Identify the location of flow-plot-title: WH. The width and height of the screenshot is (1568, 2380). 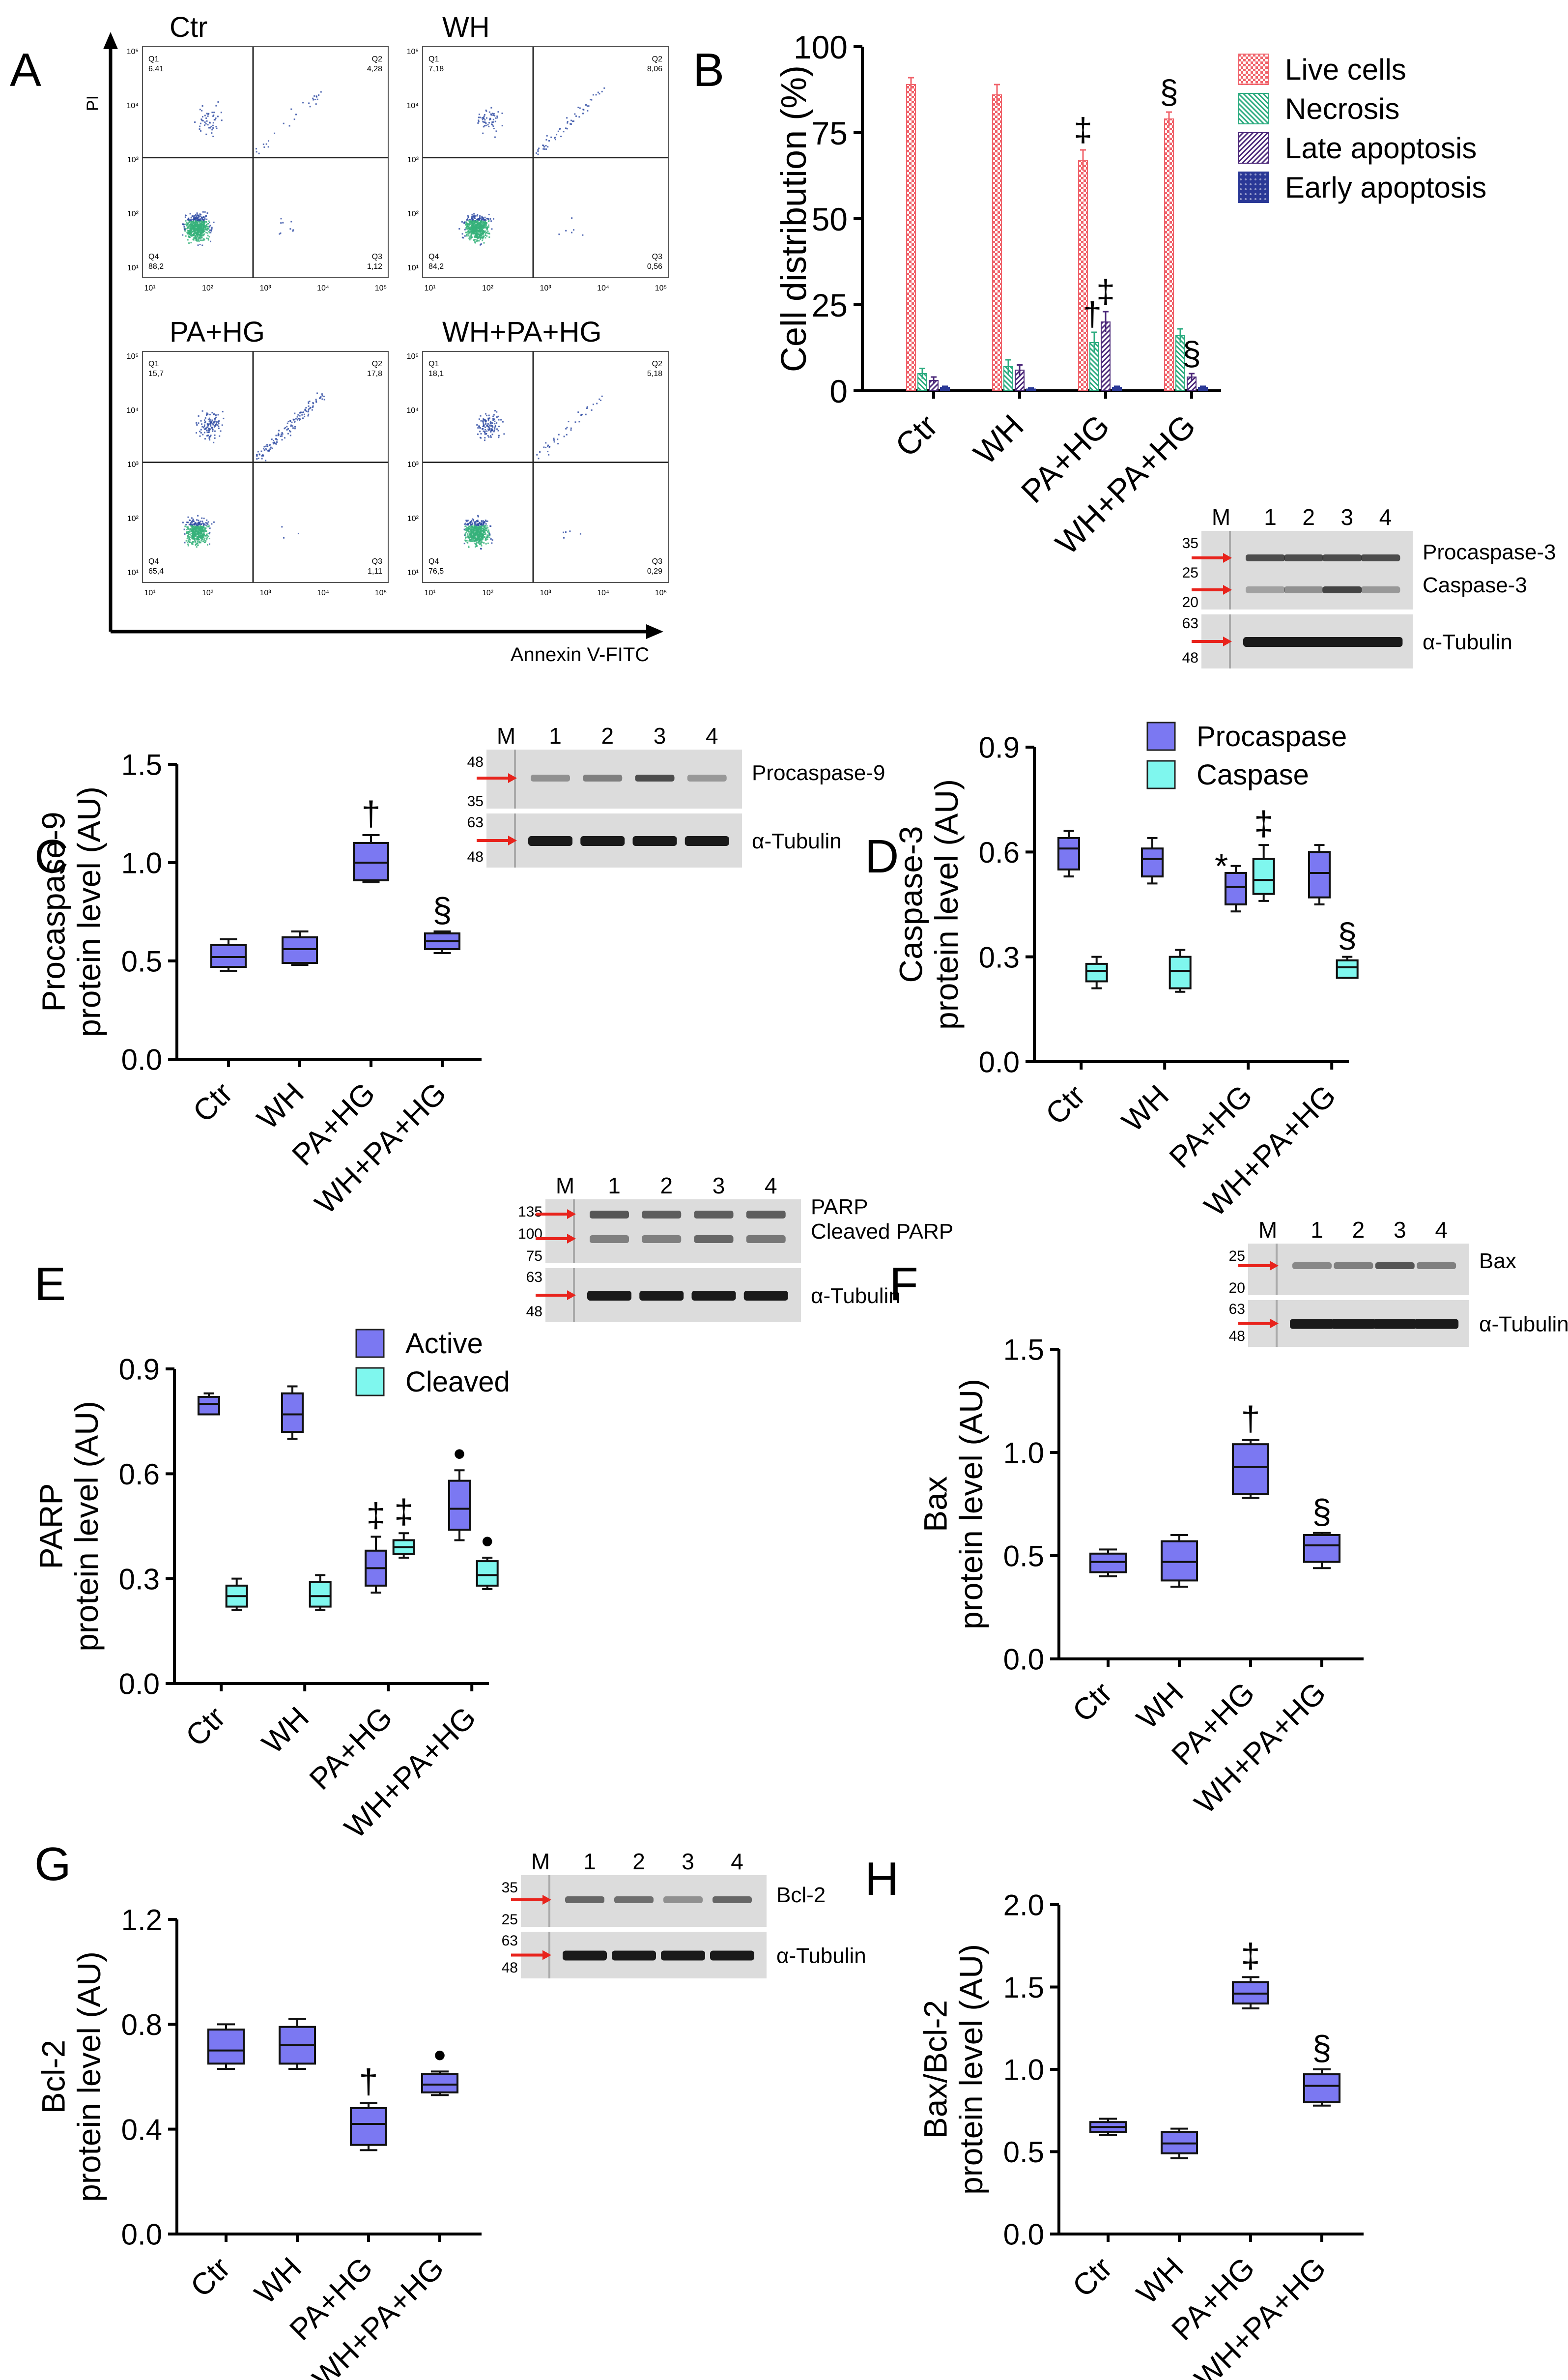
(466, 27).